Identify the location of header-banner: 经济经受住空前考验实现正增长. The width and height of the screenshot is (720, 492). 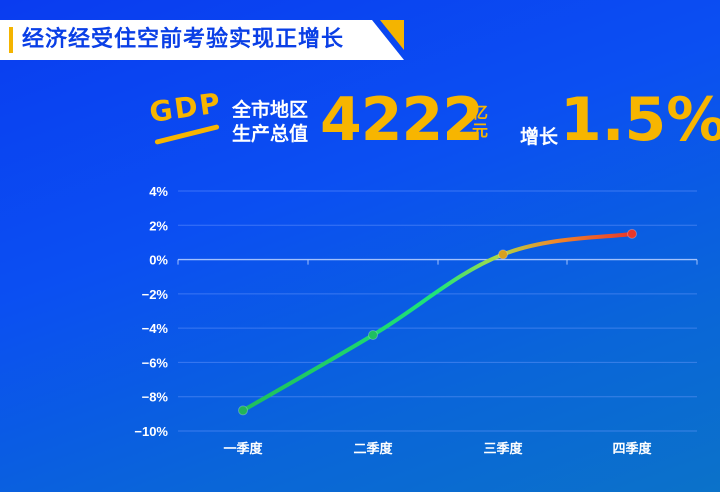
(202, 40).